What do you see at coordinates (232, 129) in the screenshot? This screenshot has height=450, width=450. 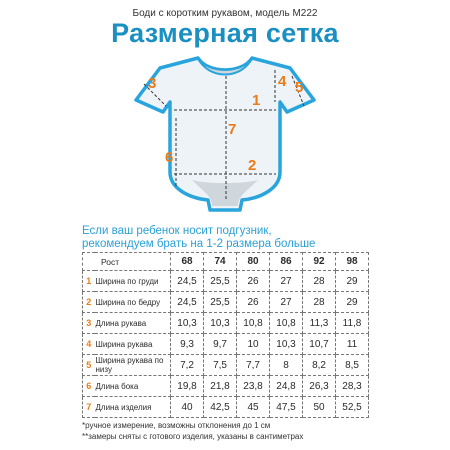 I see `measure-label-7: 7` at bounding box center [232, 129].